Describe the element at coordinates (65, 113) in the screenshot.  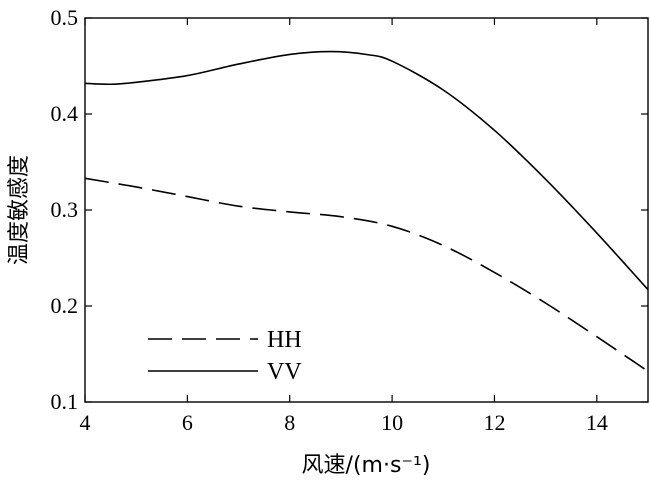
I see `y-tick-label: 0.4` at that location.